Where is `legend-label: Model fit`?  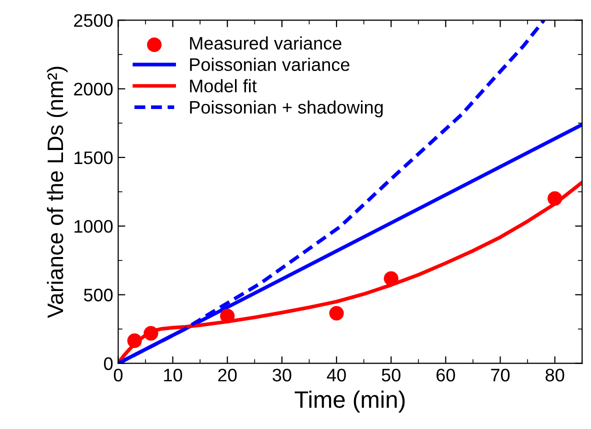
legend-label: Model fit is located at coordinates (223, 85).